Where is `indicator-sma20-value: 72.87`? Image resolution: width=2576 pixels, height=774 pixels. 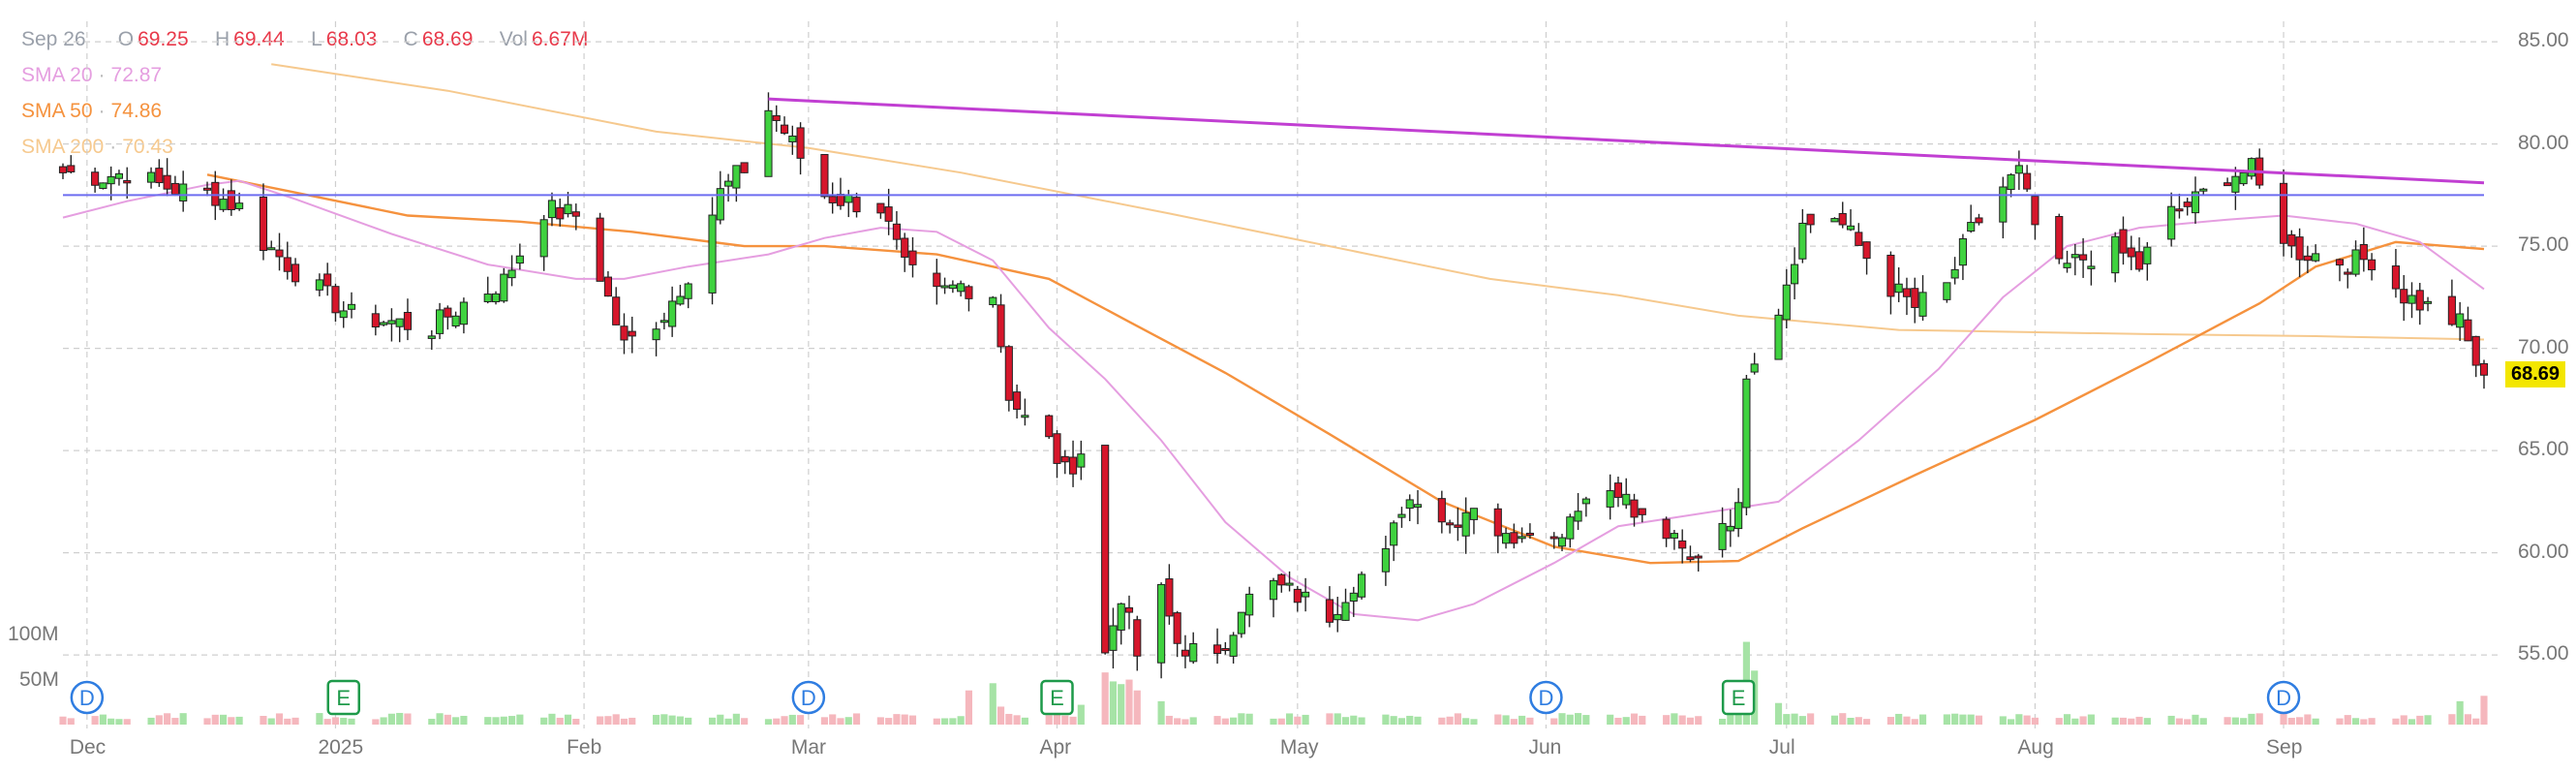
indicator-sma20-value: 72.87 is located at coordinates (136, 75).